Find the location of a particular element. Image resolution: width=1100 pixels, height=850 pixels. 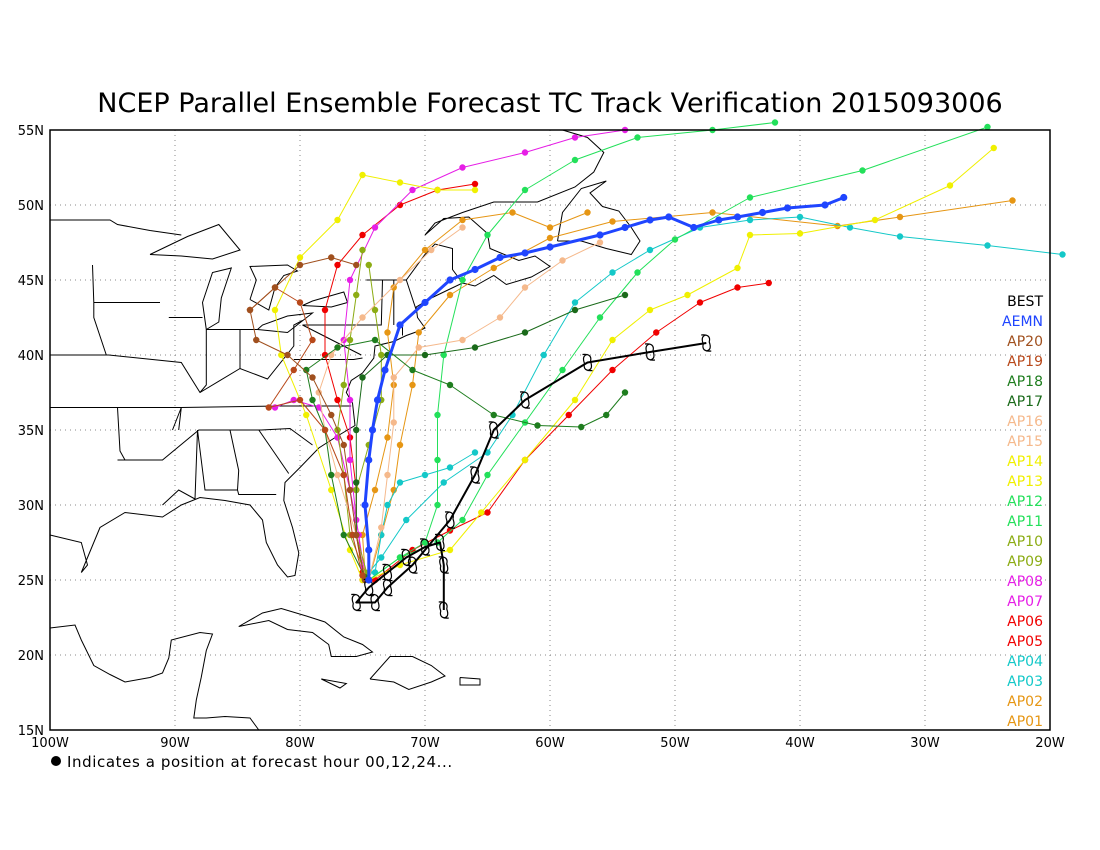

legend-entry: AP08 is located at coordinates (1025, 582).